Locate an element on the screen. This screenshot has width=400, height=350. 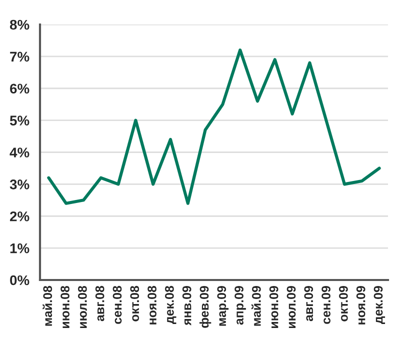
y-tick-label: 0% is located at coordinates (20, 280).